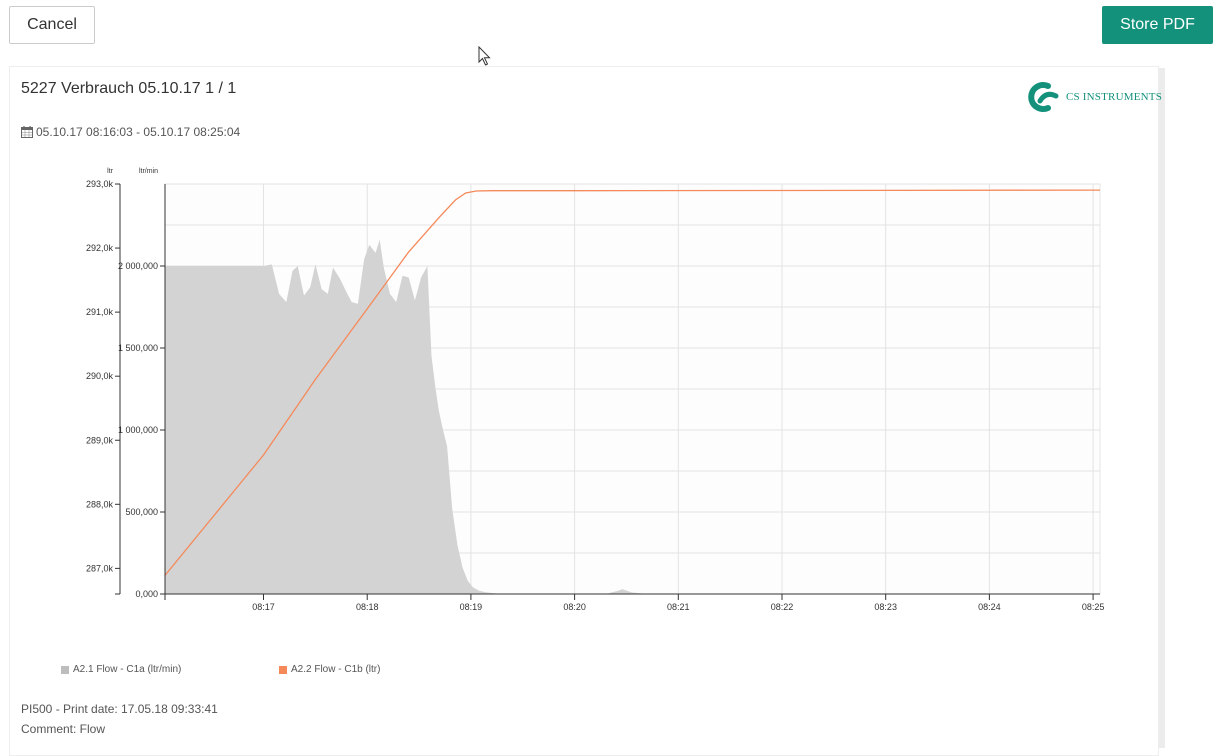 This screenshot has height=756, width=1216. What do you see at coordinates (1043, 97) in the screenshot?
I see `cs-logo-icon` at bounding box center [1043, 97].